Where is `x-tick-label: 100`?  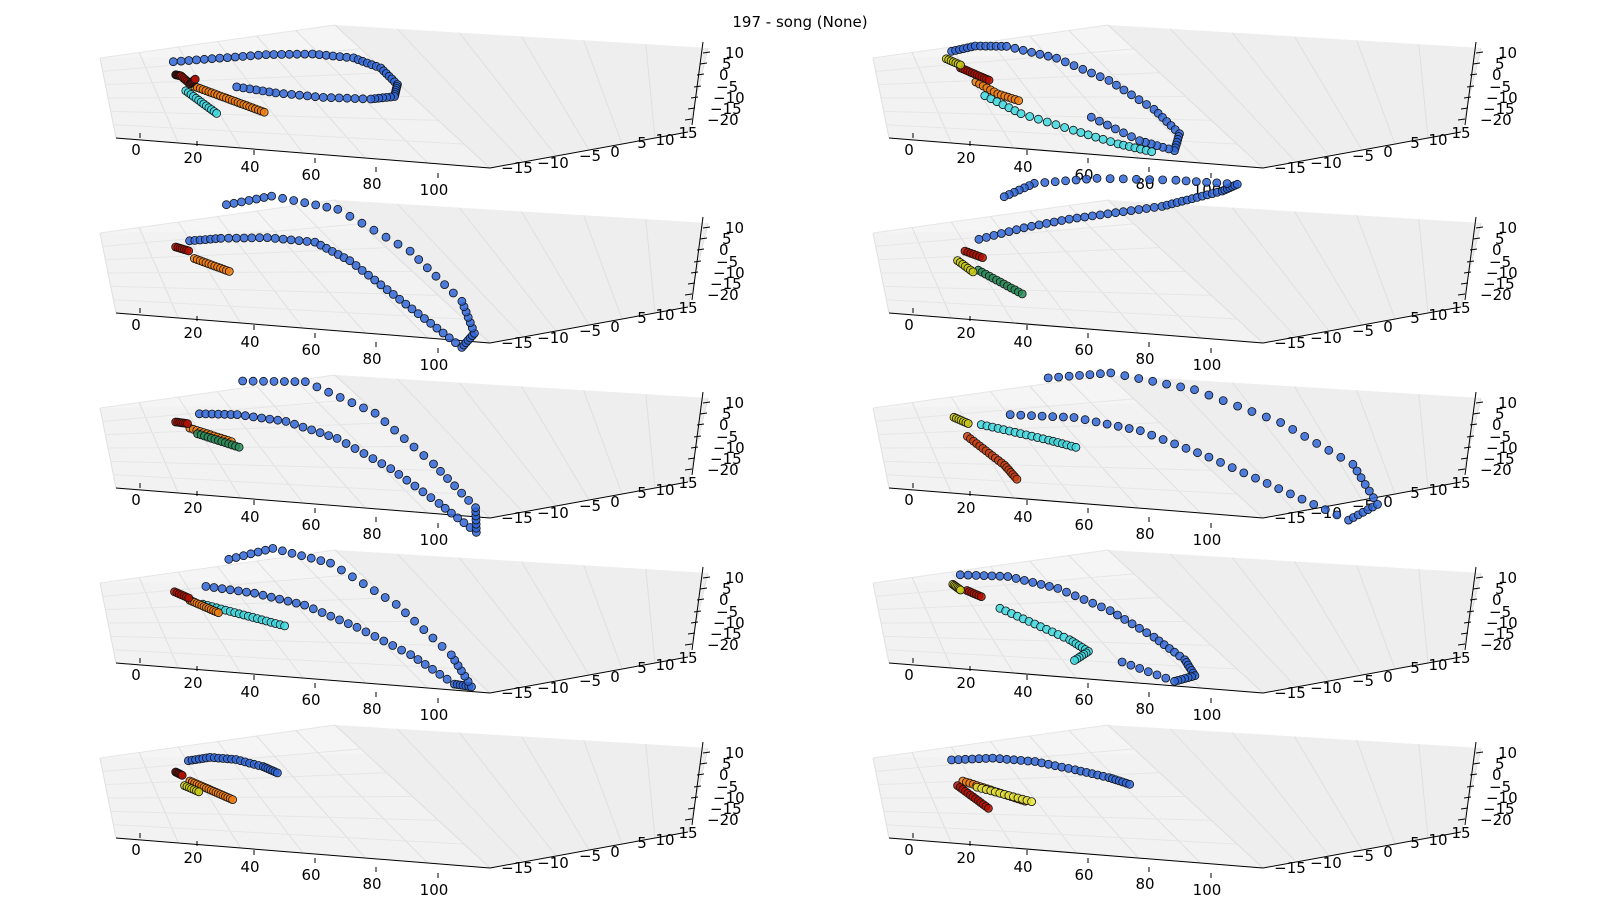
x-tick-label: 100 is located at coordinates (434, 190).